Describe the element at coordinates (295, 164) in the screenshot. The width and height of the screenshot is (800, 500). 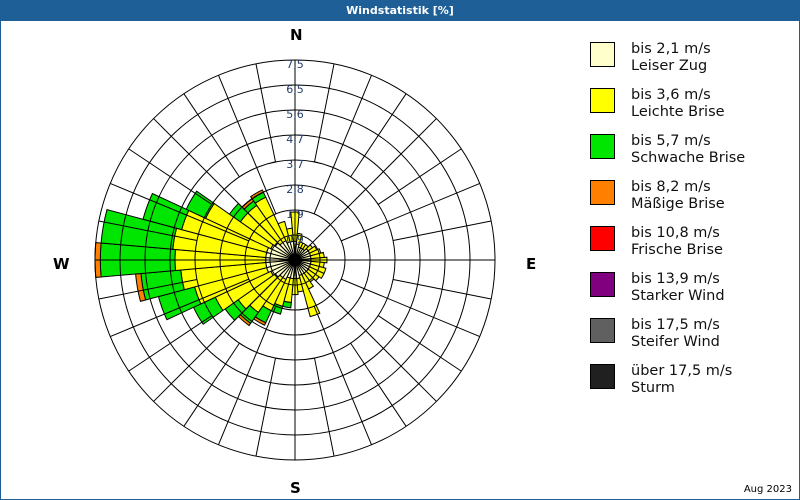
I see `ring-label: 3,7` at that location.